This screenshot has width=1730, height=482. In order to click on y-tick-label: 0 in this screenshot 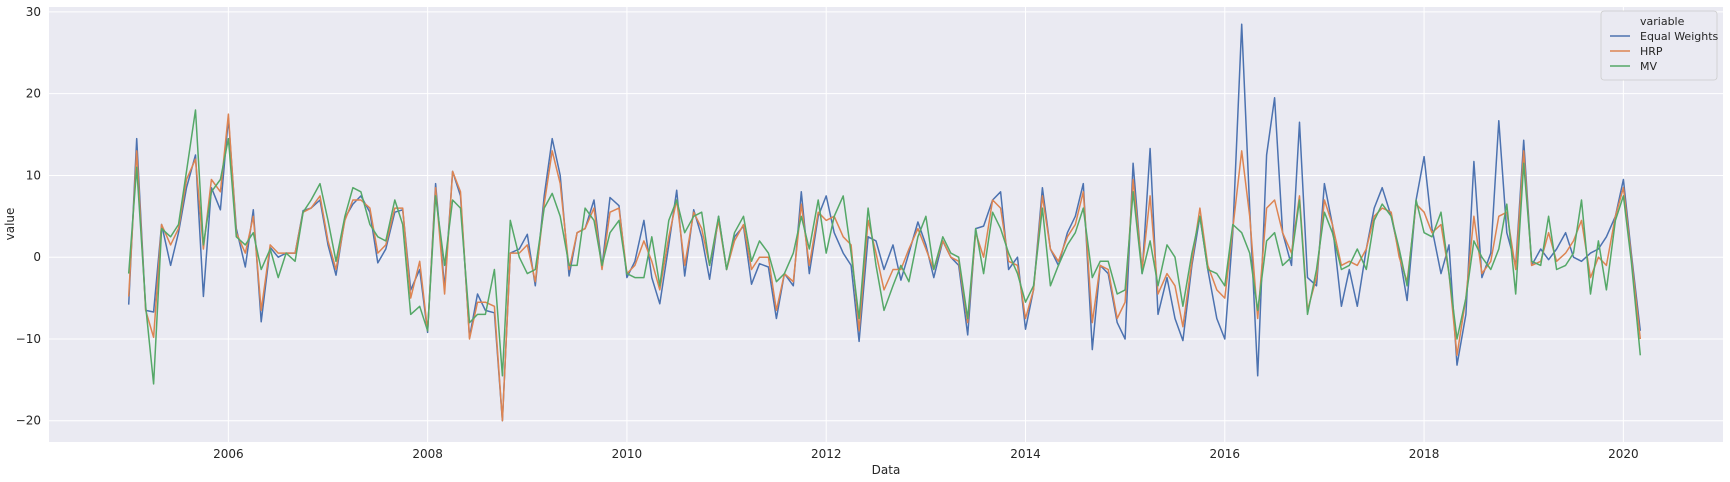, I will do `click(37, 257)`.